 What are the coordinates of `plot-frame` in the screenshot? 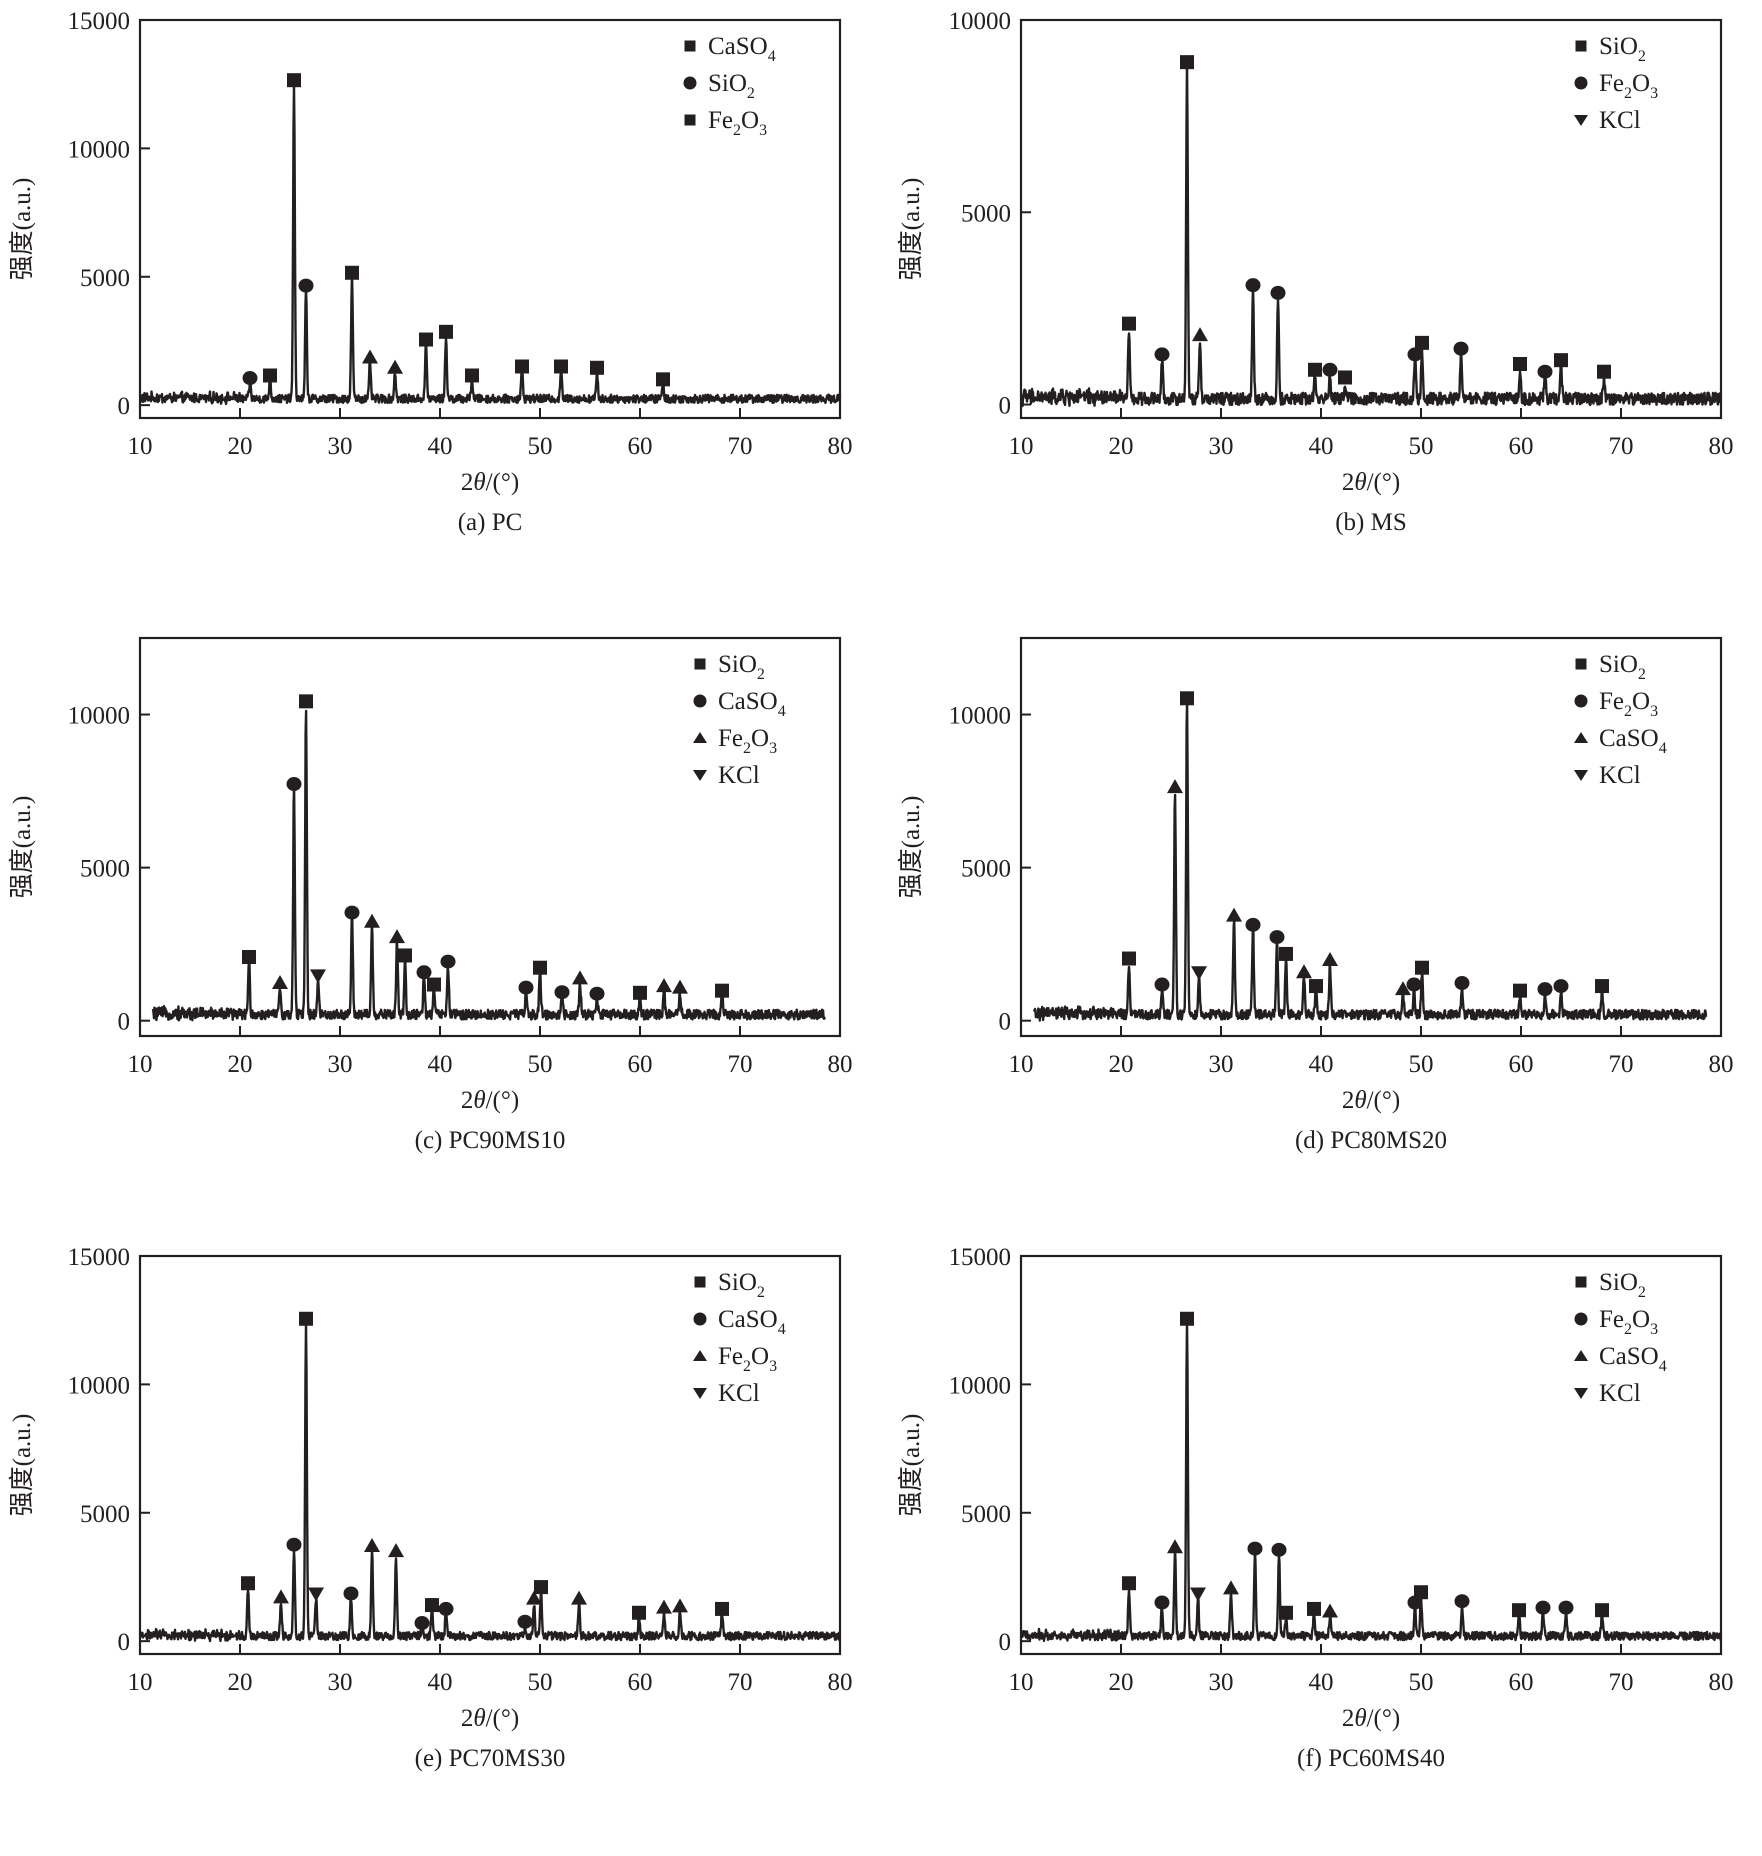 It's located at (490, 837).